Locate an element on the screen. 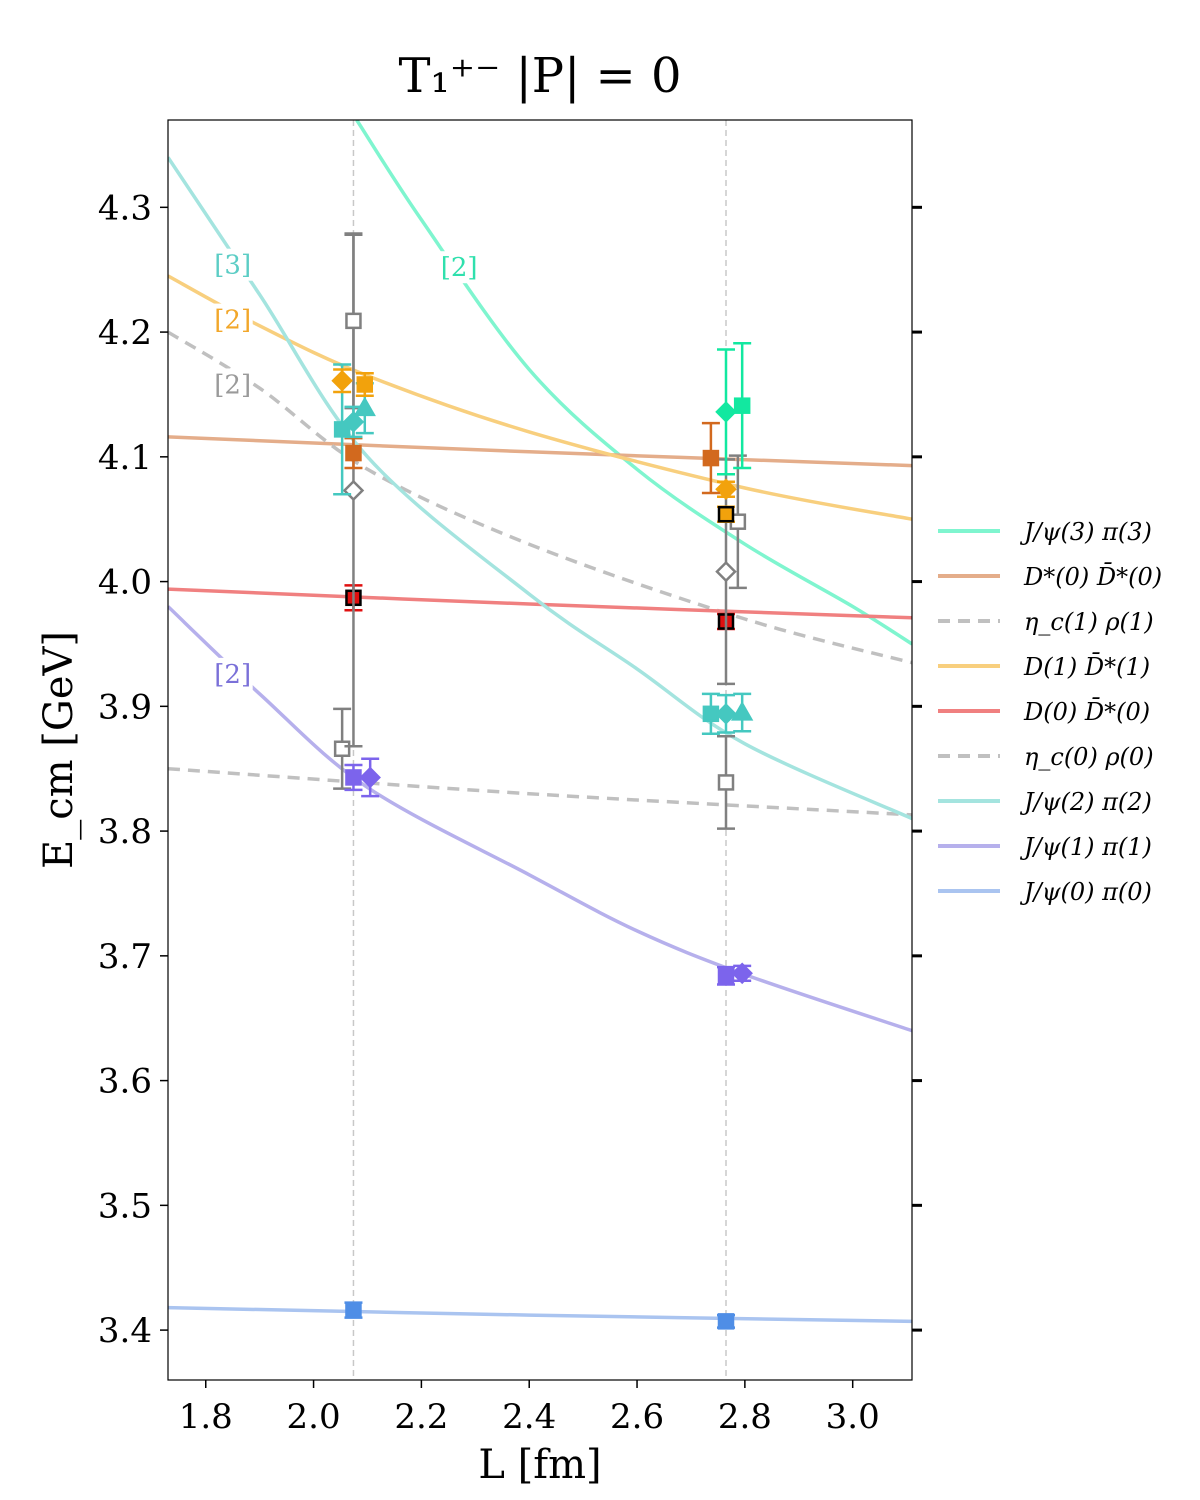 The height and width of the screenshot is (1500, 1200). curve-tag-4: [2] is located at coordinates (232, 675).